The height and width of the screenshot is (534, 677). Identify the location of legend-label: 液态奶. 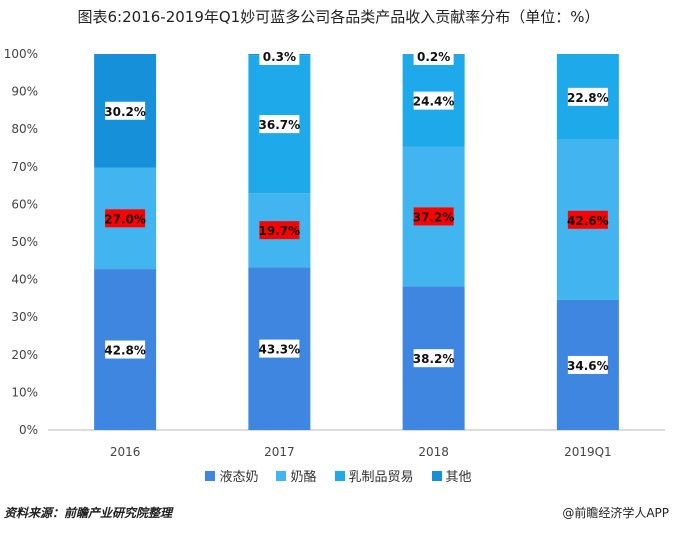
(239, 477).